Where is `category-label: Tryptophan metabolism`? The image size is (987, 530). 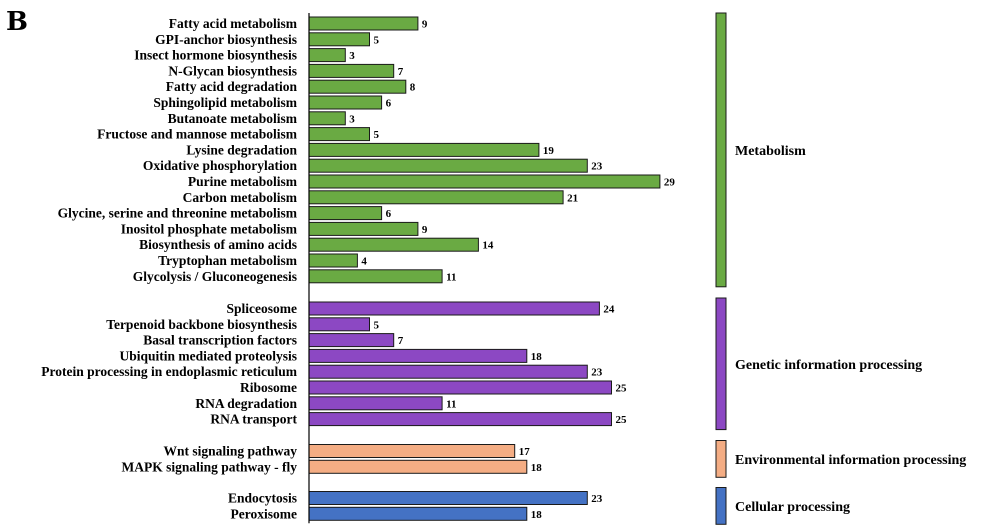 category-label: Tryptophan metabolism is located at coordinates (228, 260).